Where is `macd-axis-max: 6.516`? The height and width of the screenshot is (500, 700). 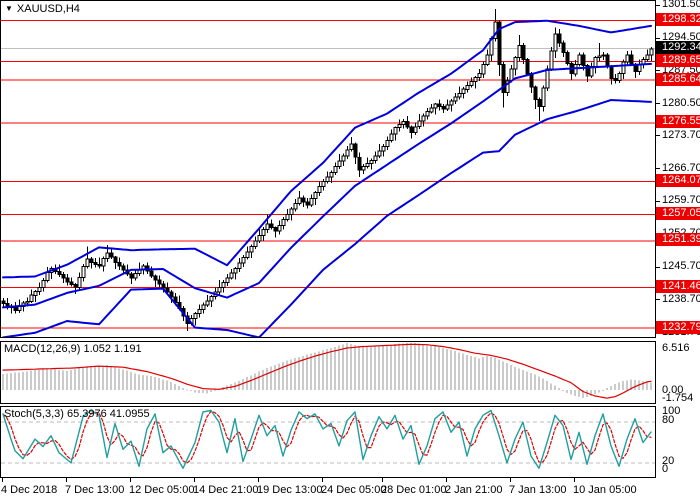
macd-axis-max: 6.516 is located at coordinates (676, 348).